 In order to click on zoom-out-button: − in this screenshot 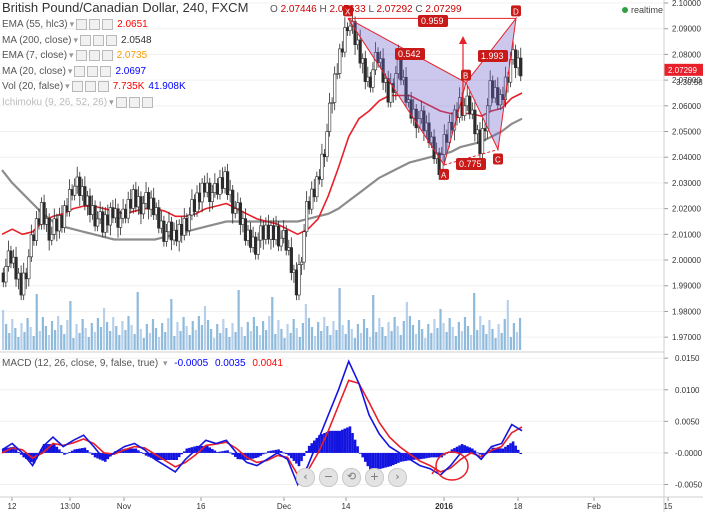, I will do `click(328, 477)`.